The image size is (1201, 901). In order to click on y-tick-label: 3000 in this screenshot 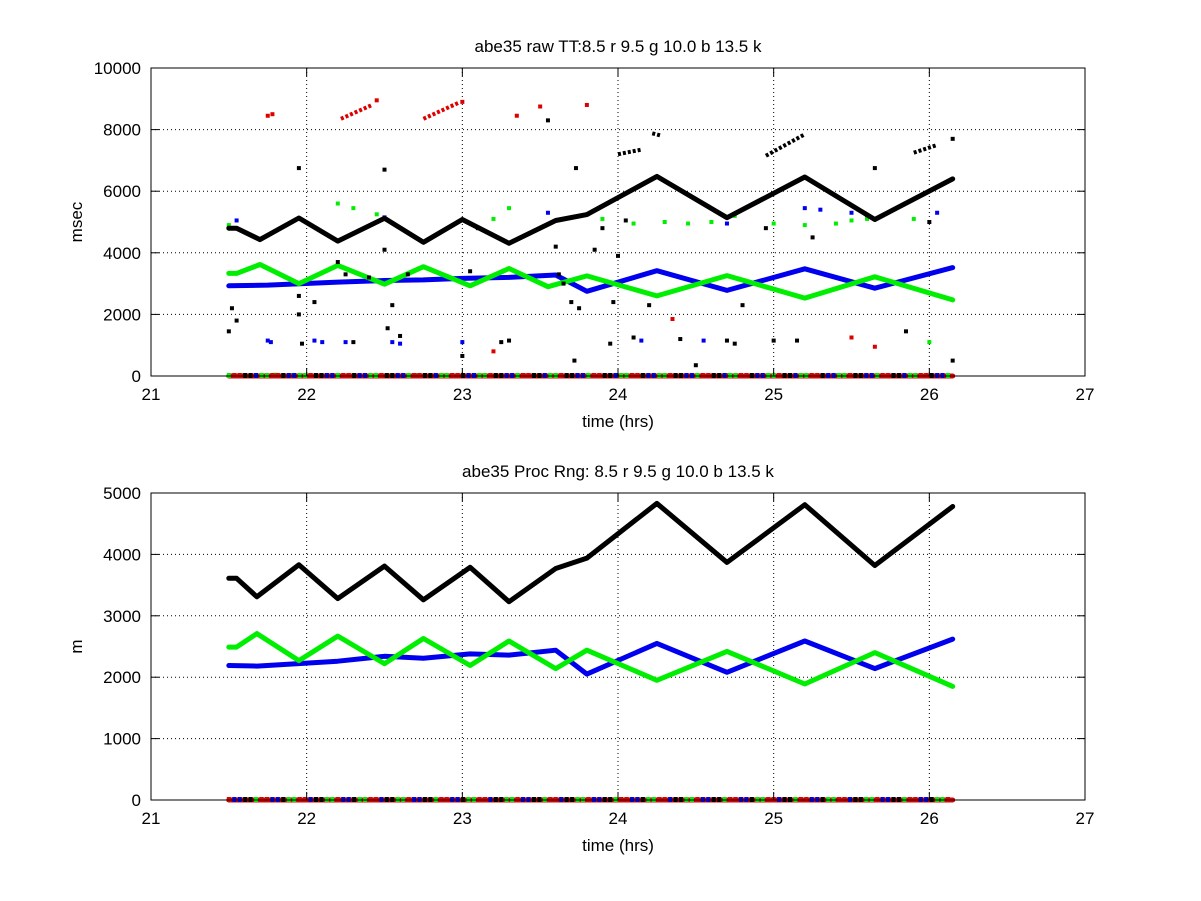, I will do `click(122, 616)`.